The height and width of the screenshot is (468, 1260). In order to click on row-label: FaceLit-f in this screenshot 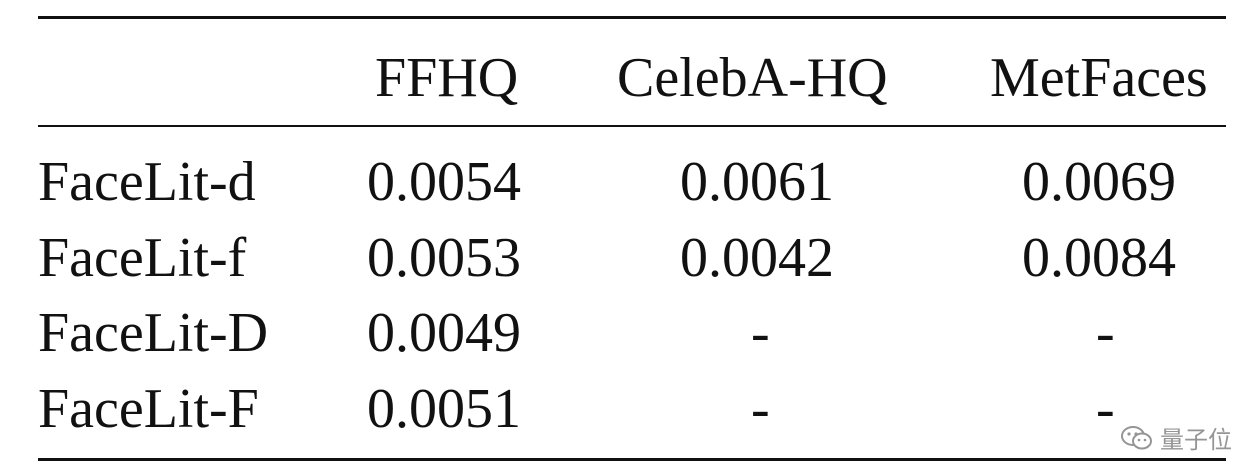, I will do `click(142, 258)`.